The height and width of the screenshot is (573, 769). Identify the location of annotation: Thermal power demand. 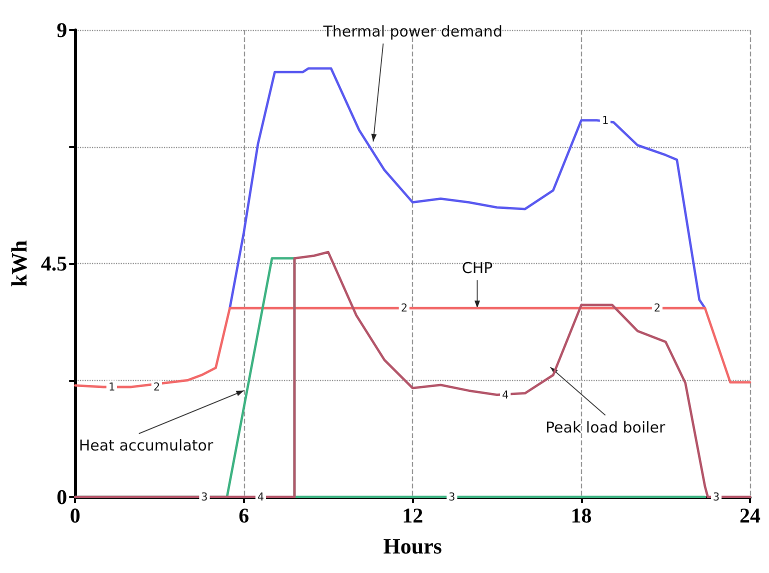
(412, 31).